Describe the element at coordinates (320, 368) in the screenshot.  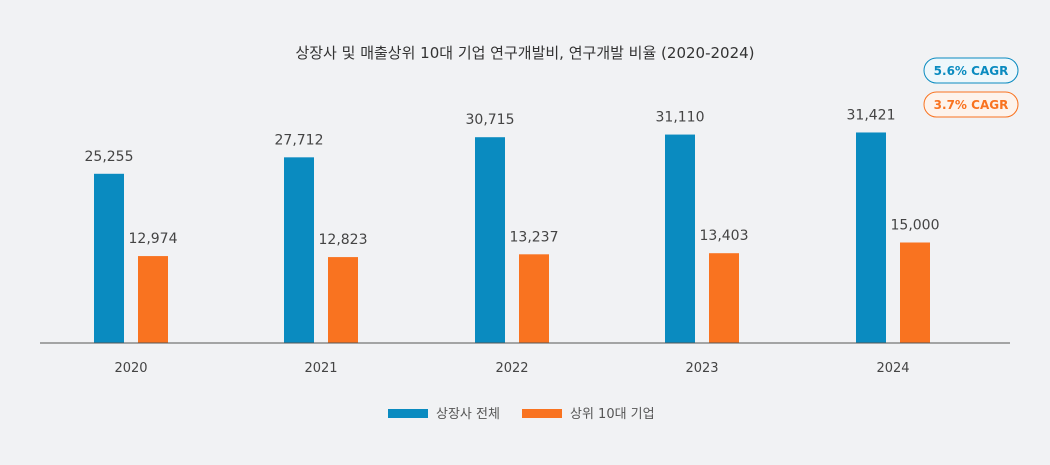
I see `x-tick-2021: 2021` at that location.